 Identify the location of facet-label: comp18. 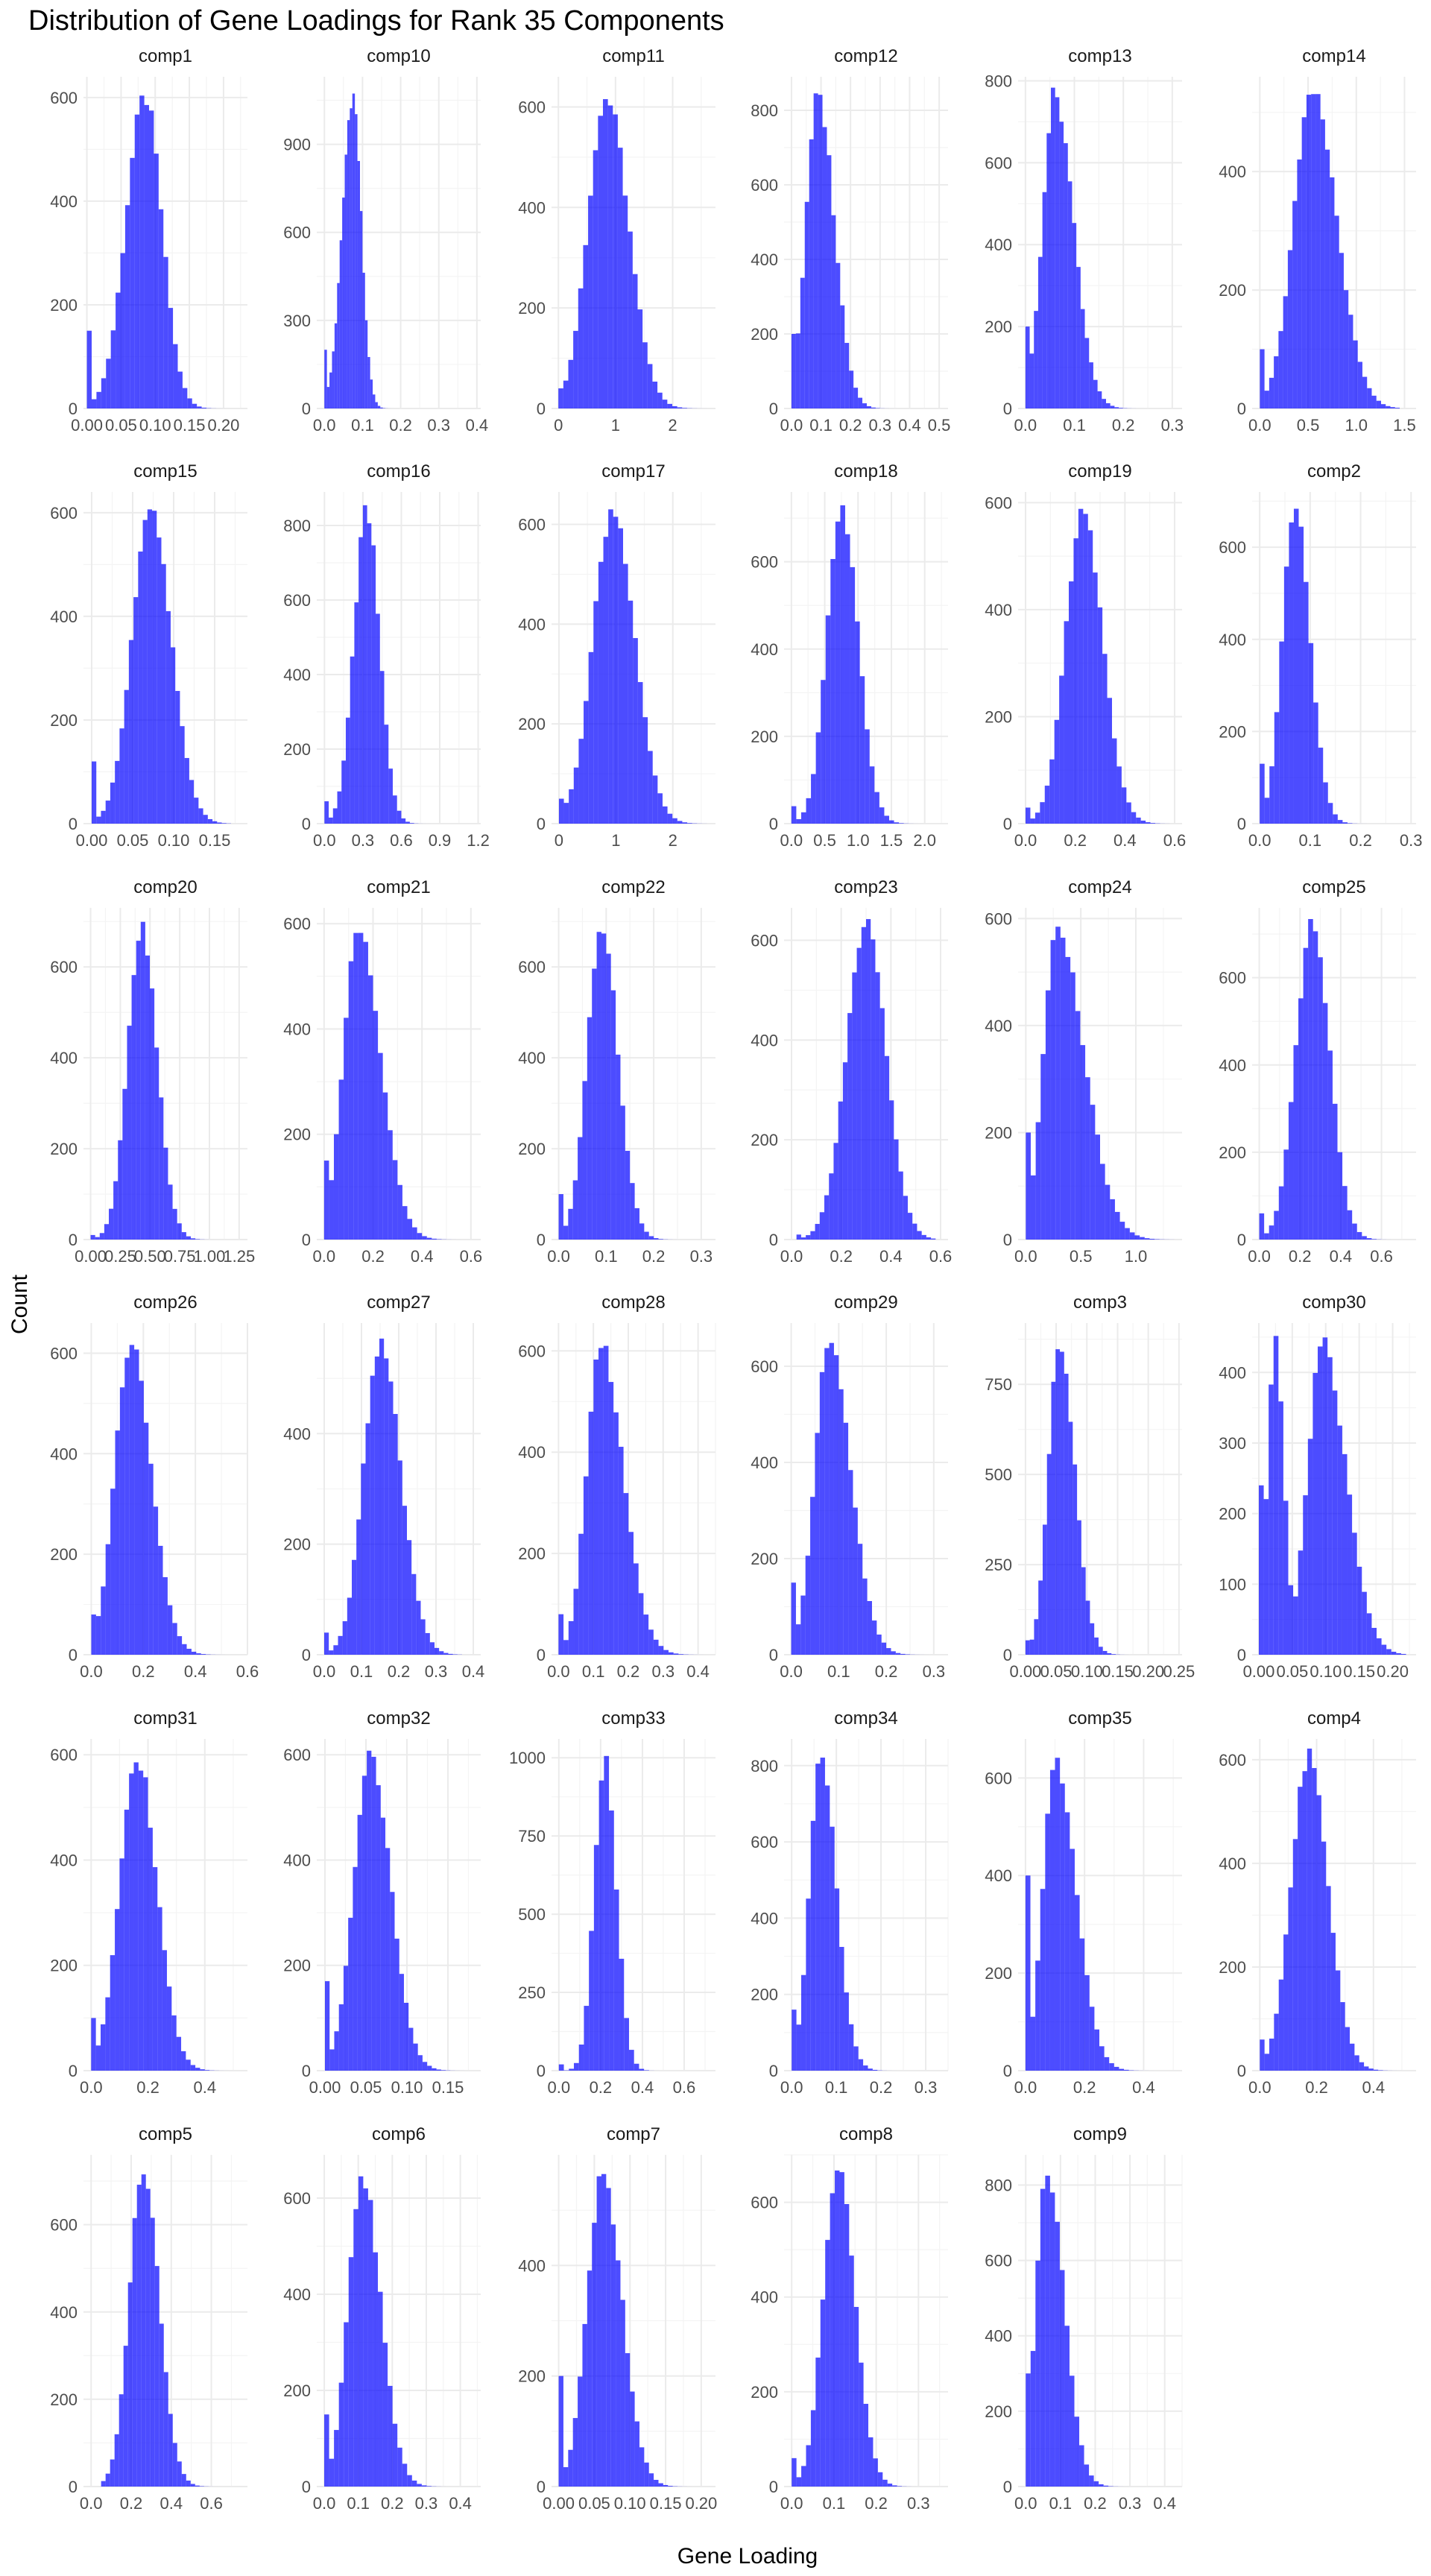
(866, 472).